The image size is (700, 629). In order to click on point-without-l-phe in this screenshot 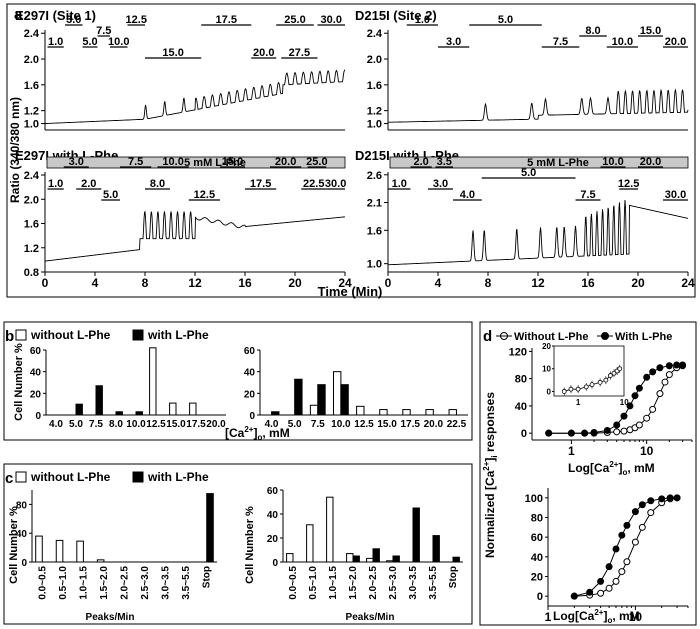, I will do `click(622, 572)`.